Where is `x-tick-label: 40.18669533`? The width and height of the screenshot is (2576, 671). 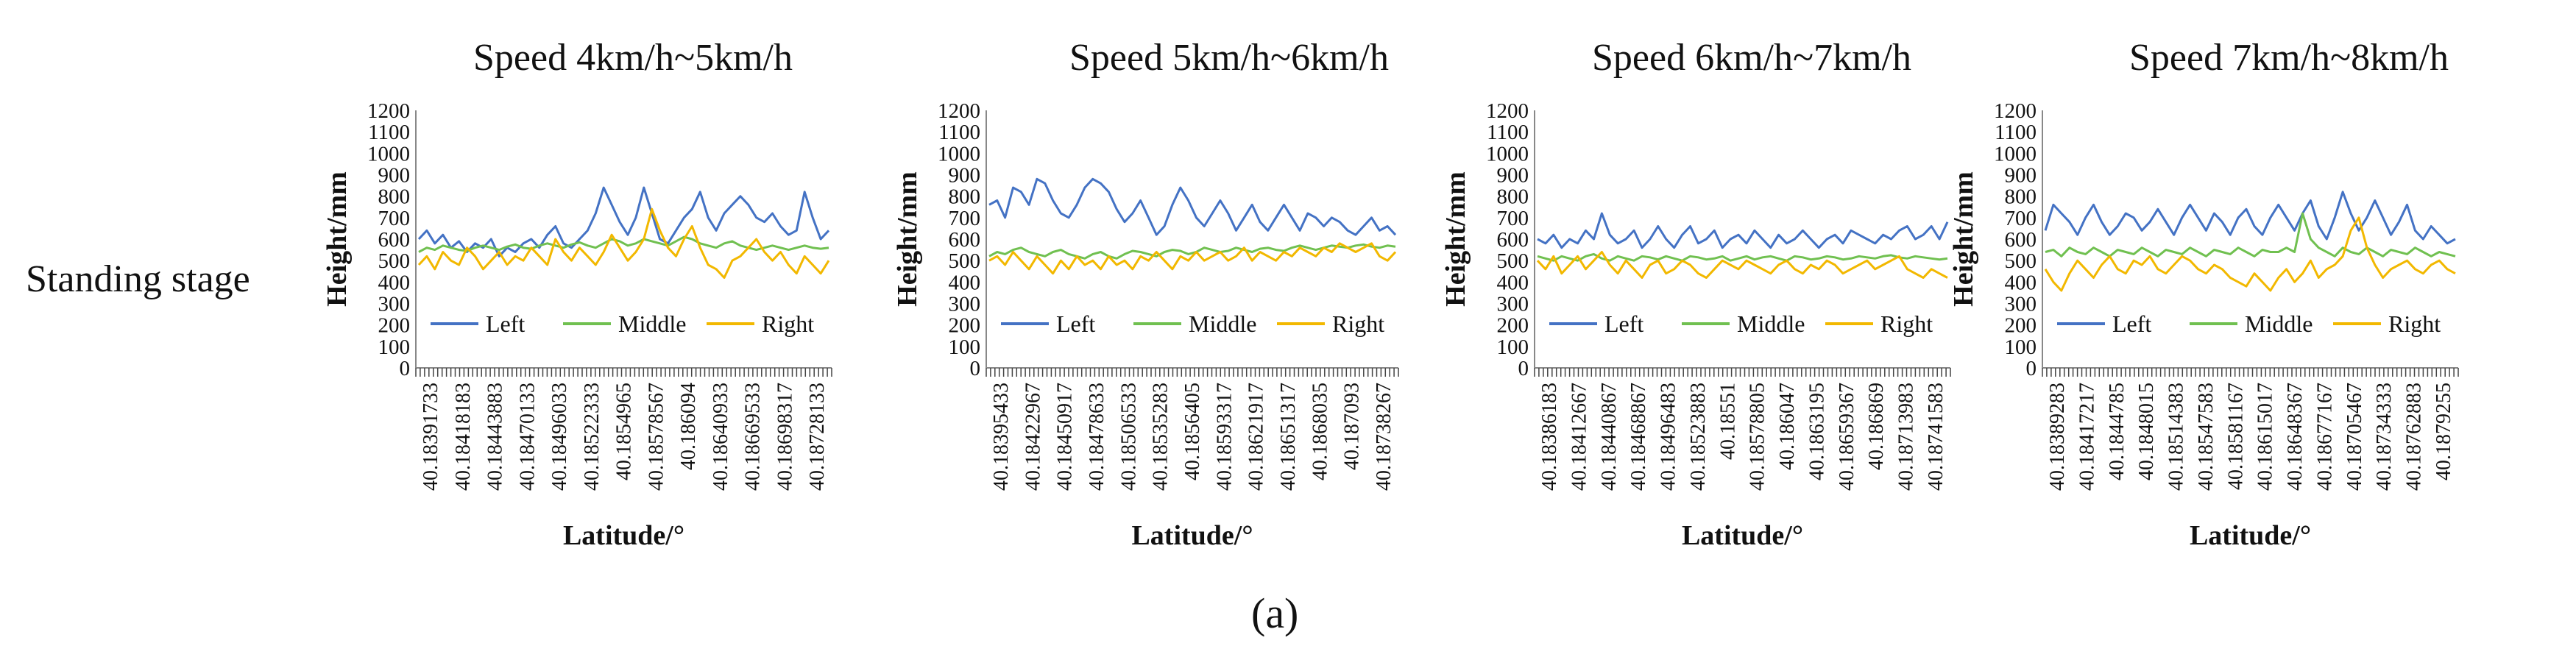
x-tick-label: 40.18669533 is located at coordinates (753, 437).